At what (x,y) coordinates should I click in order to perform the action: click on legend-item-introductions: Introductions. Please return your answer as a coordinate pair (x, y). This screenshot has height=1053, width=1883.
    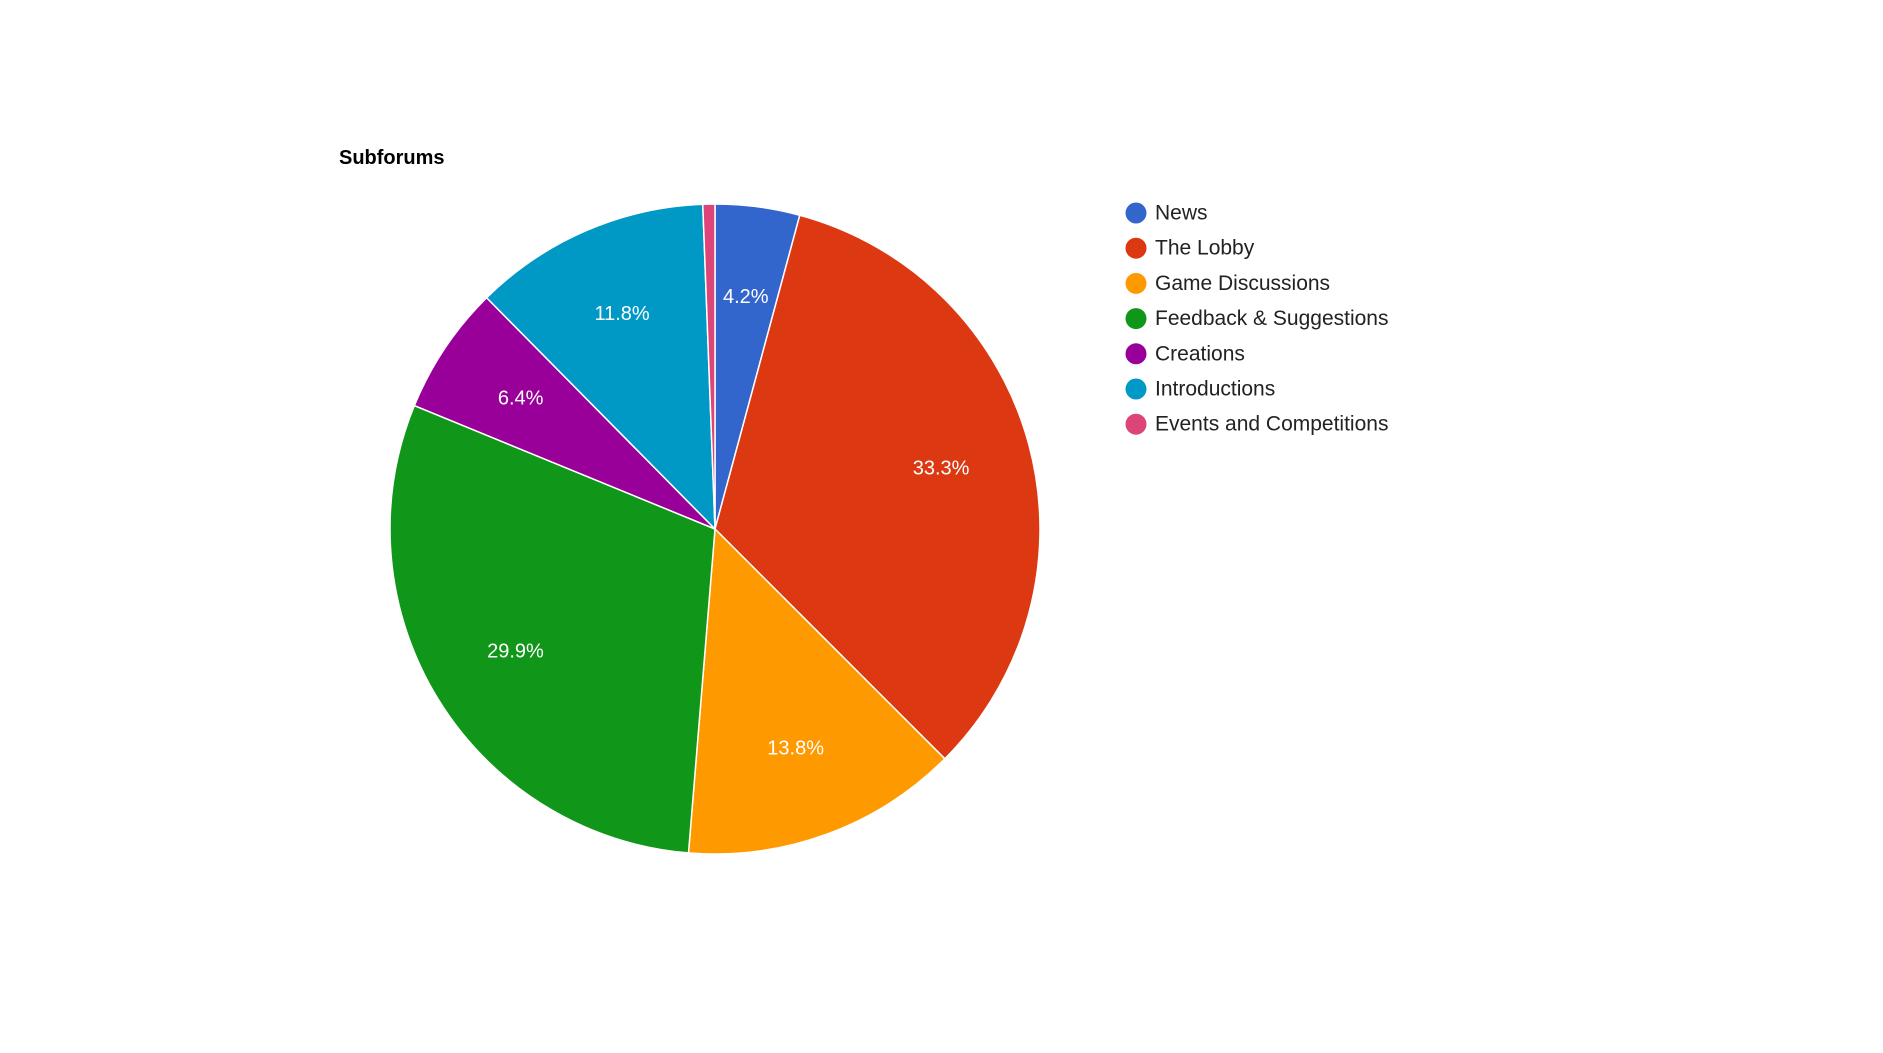
    Looking at the image, I should click on (1200, 389).